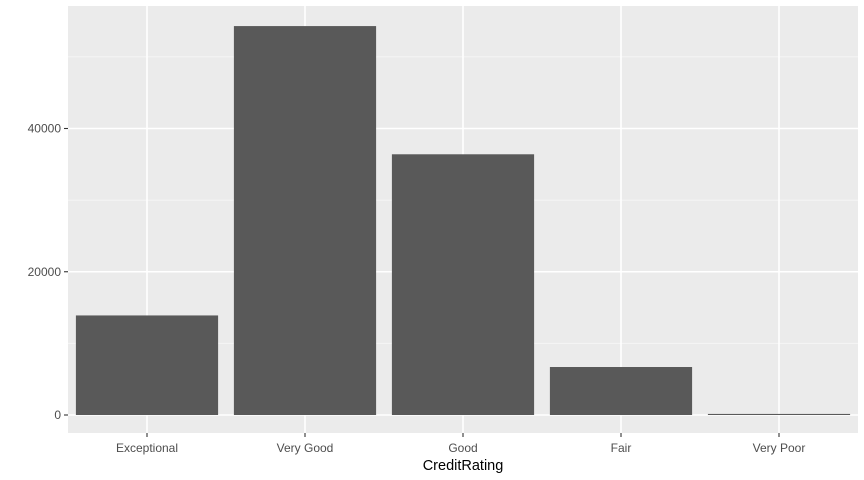  What do you see at coordinates (463, 284) in the screenshot?
I see `bar-good` at bounding box center [463, 284].